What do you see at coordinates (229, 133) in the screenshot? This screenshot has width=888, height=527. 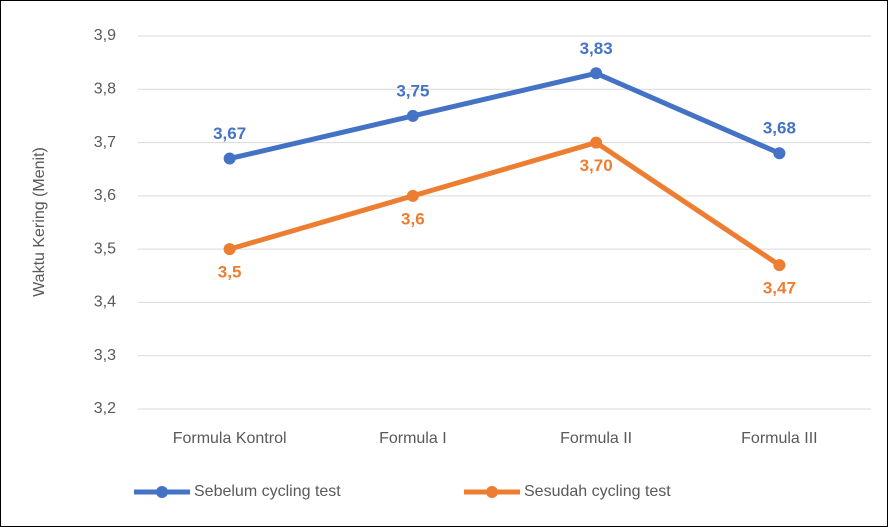 I see `data-label: 3,67` at bounding box center [229, 133].